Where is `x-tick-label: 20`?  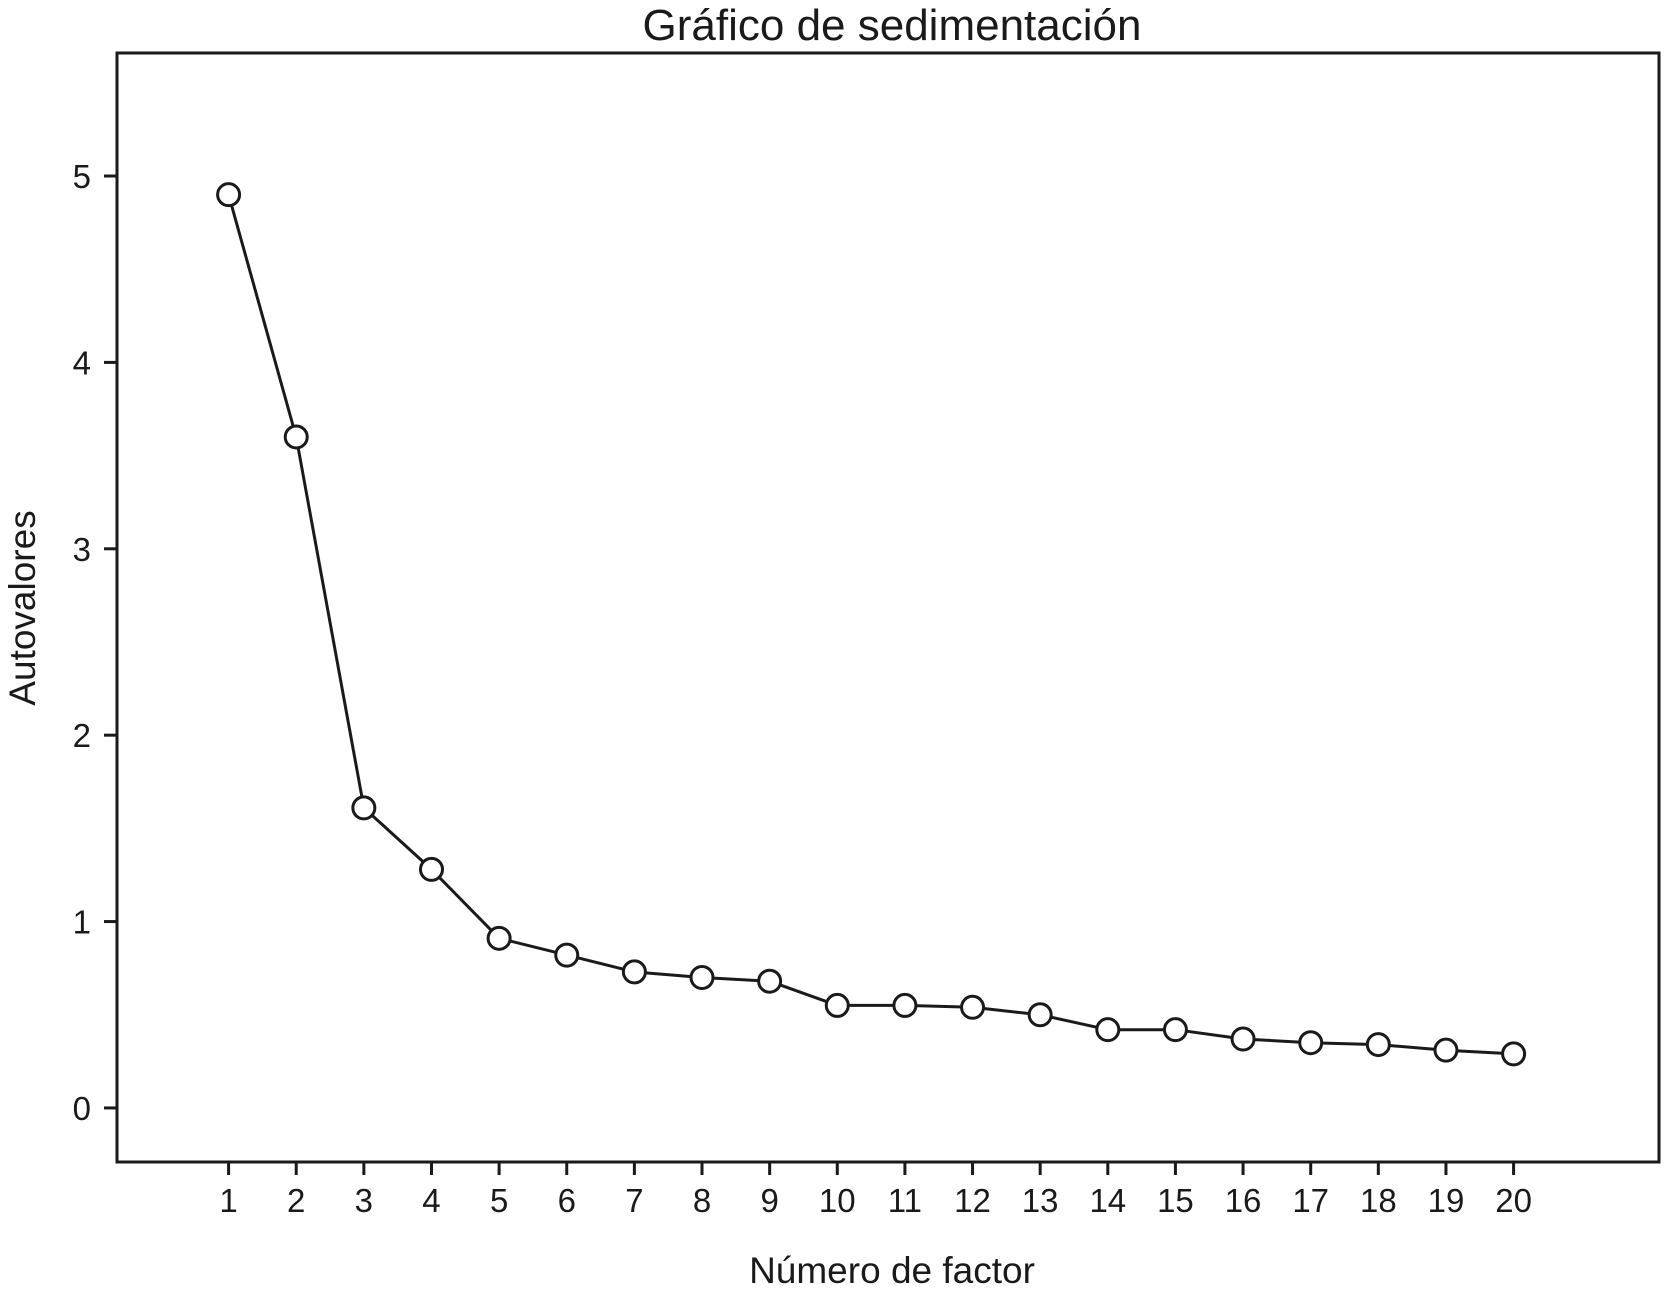
x-tick-label: 20 is located at coordinates (1513, 1200).